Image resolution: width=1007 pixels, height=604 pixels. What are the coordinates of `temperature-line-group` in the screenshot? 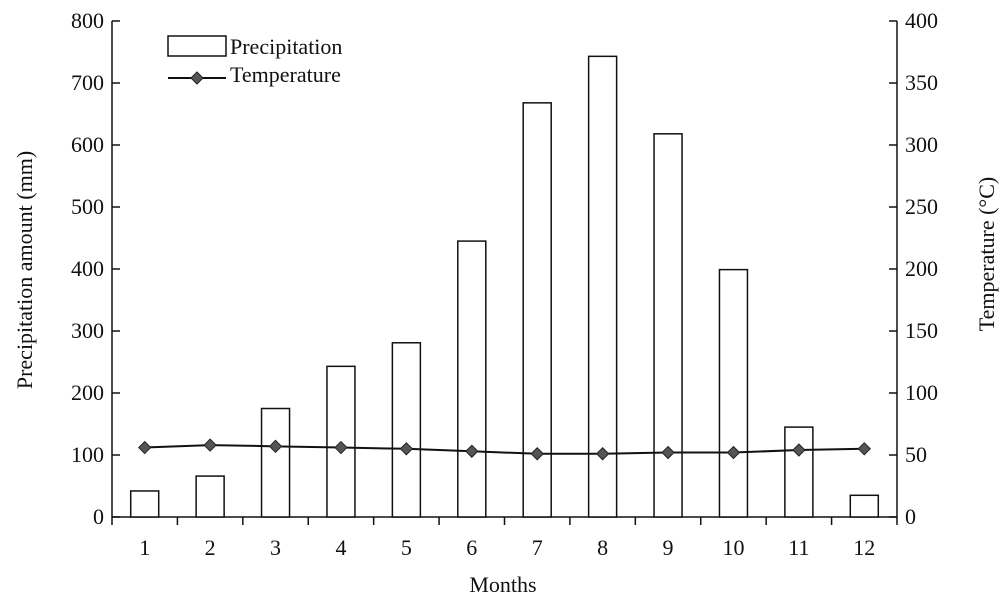 It's located at (504, 449).